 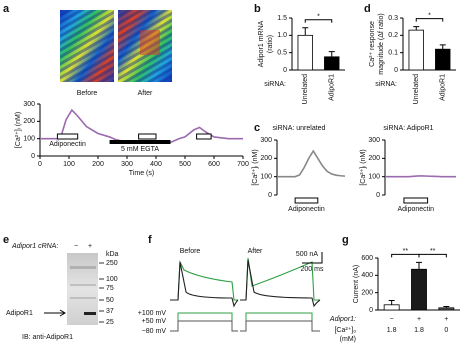 I want to click on lane-label: +, so click(x=90, y=246).